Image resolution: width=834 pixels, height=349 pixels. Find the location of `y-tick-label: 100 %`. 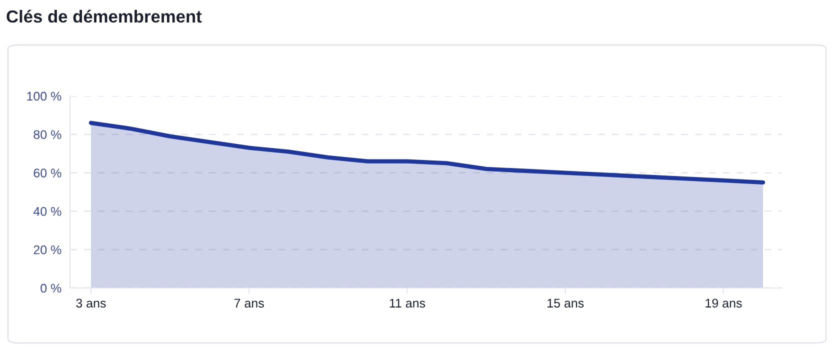

y-tick-label: 100 % is located at coordinates (44, 96).